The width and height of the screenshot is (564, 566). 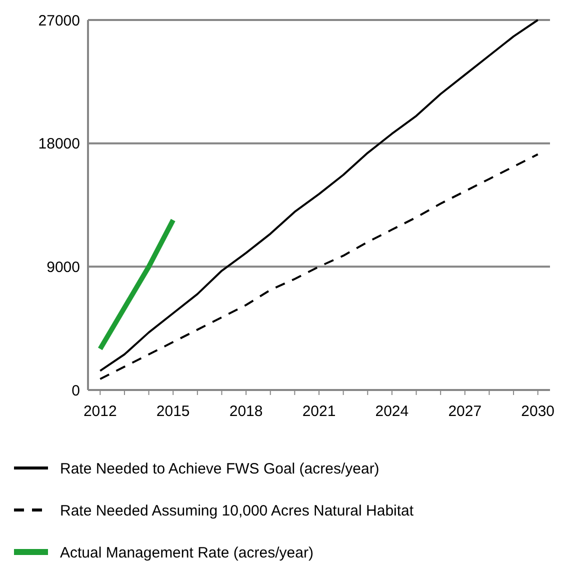 What do you see at coordinates (465, 411) in the screenshot?
I see `x-tick-label: 2027` at bounding box center [465, 411].